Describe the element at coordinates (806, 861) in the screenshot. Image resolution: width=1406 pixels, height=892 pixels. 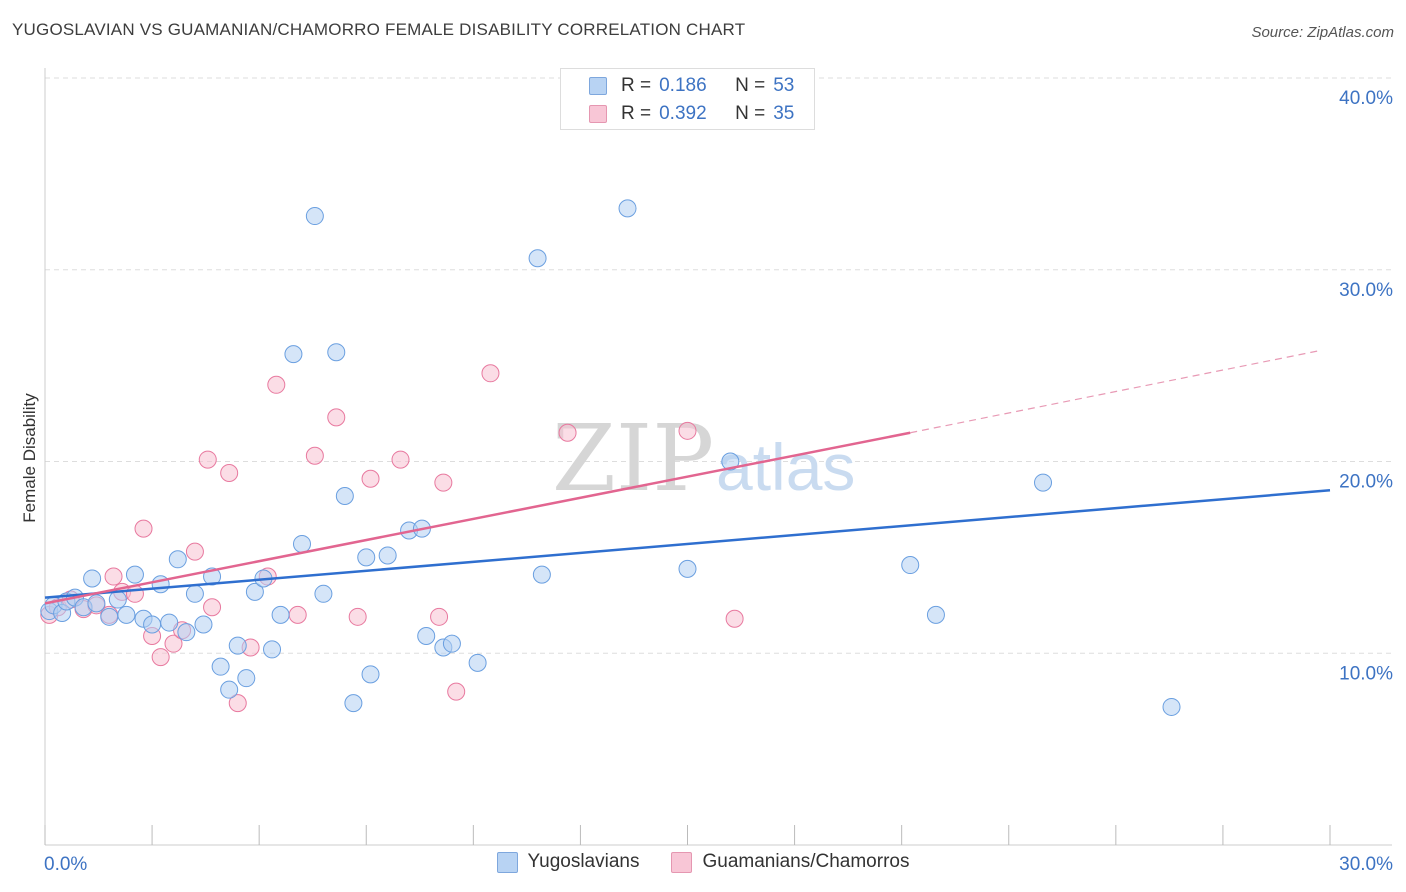
I see `legend-label: Guamanians/Chamorros` at that location.